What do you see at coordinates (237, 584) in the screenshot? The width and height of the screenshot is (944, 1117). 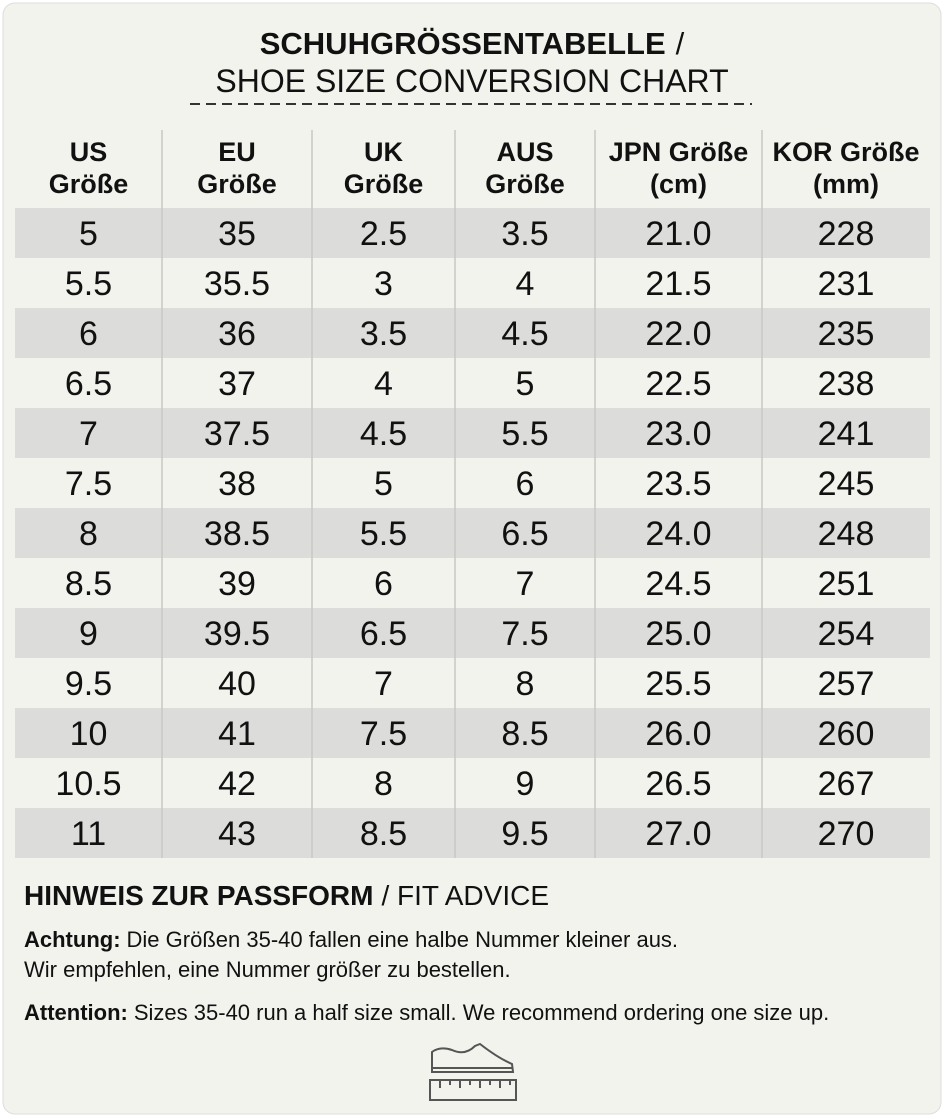 I see `table-cell: 39` at bounding box center [237, 584].